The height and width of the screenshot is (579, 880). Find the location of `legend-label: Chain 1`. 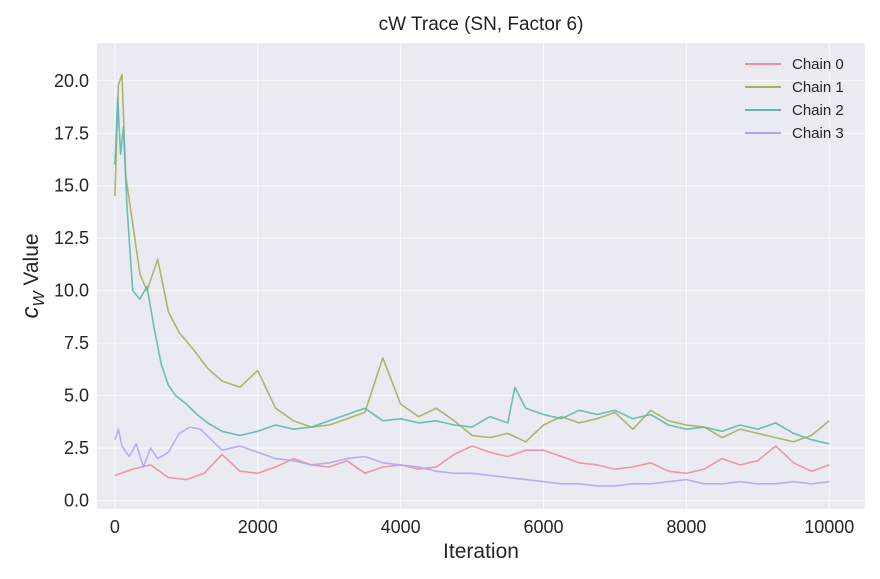

legend-label: Chain 1 is located at coordinates (818, 87).